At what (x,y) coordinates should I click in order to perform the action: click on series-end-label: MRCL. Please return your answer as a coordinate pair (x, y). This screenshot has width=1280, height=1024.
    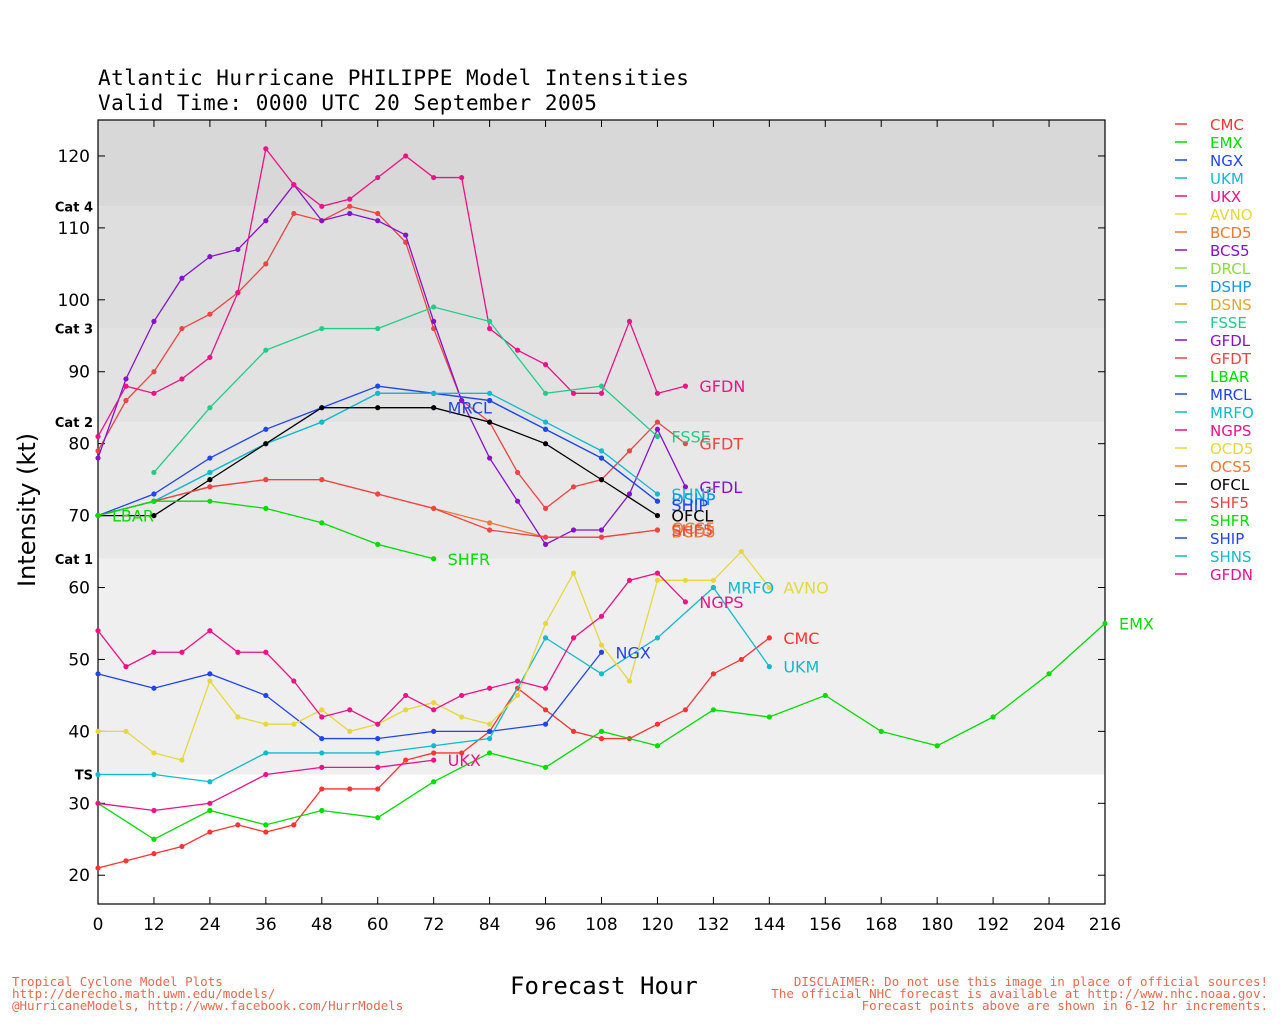
    Looking at the image, I should click on (470, 408).